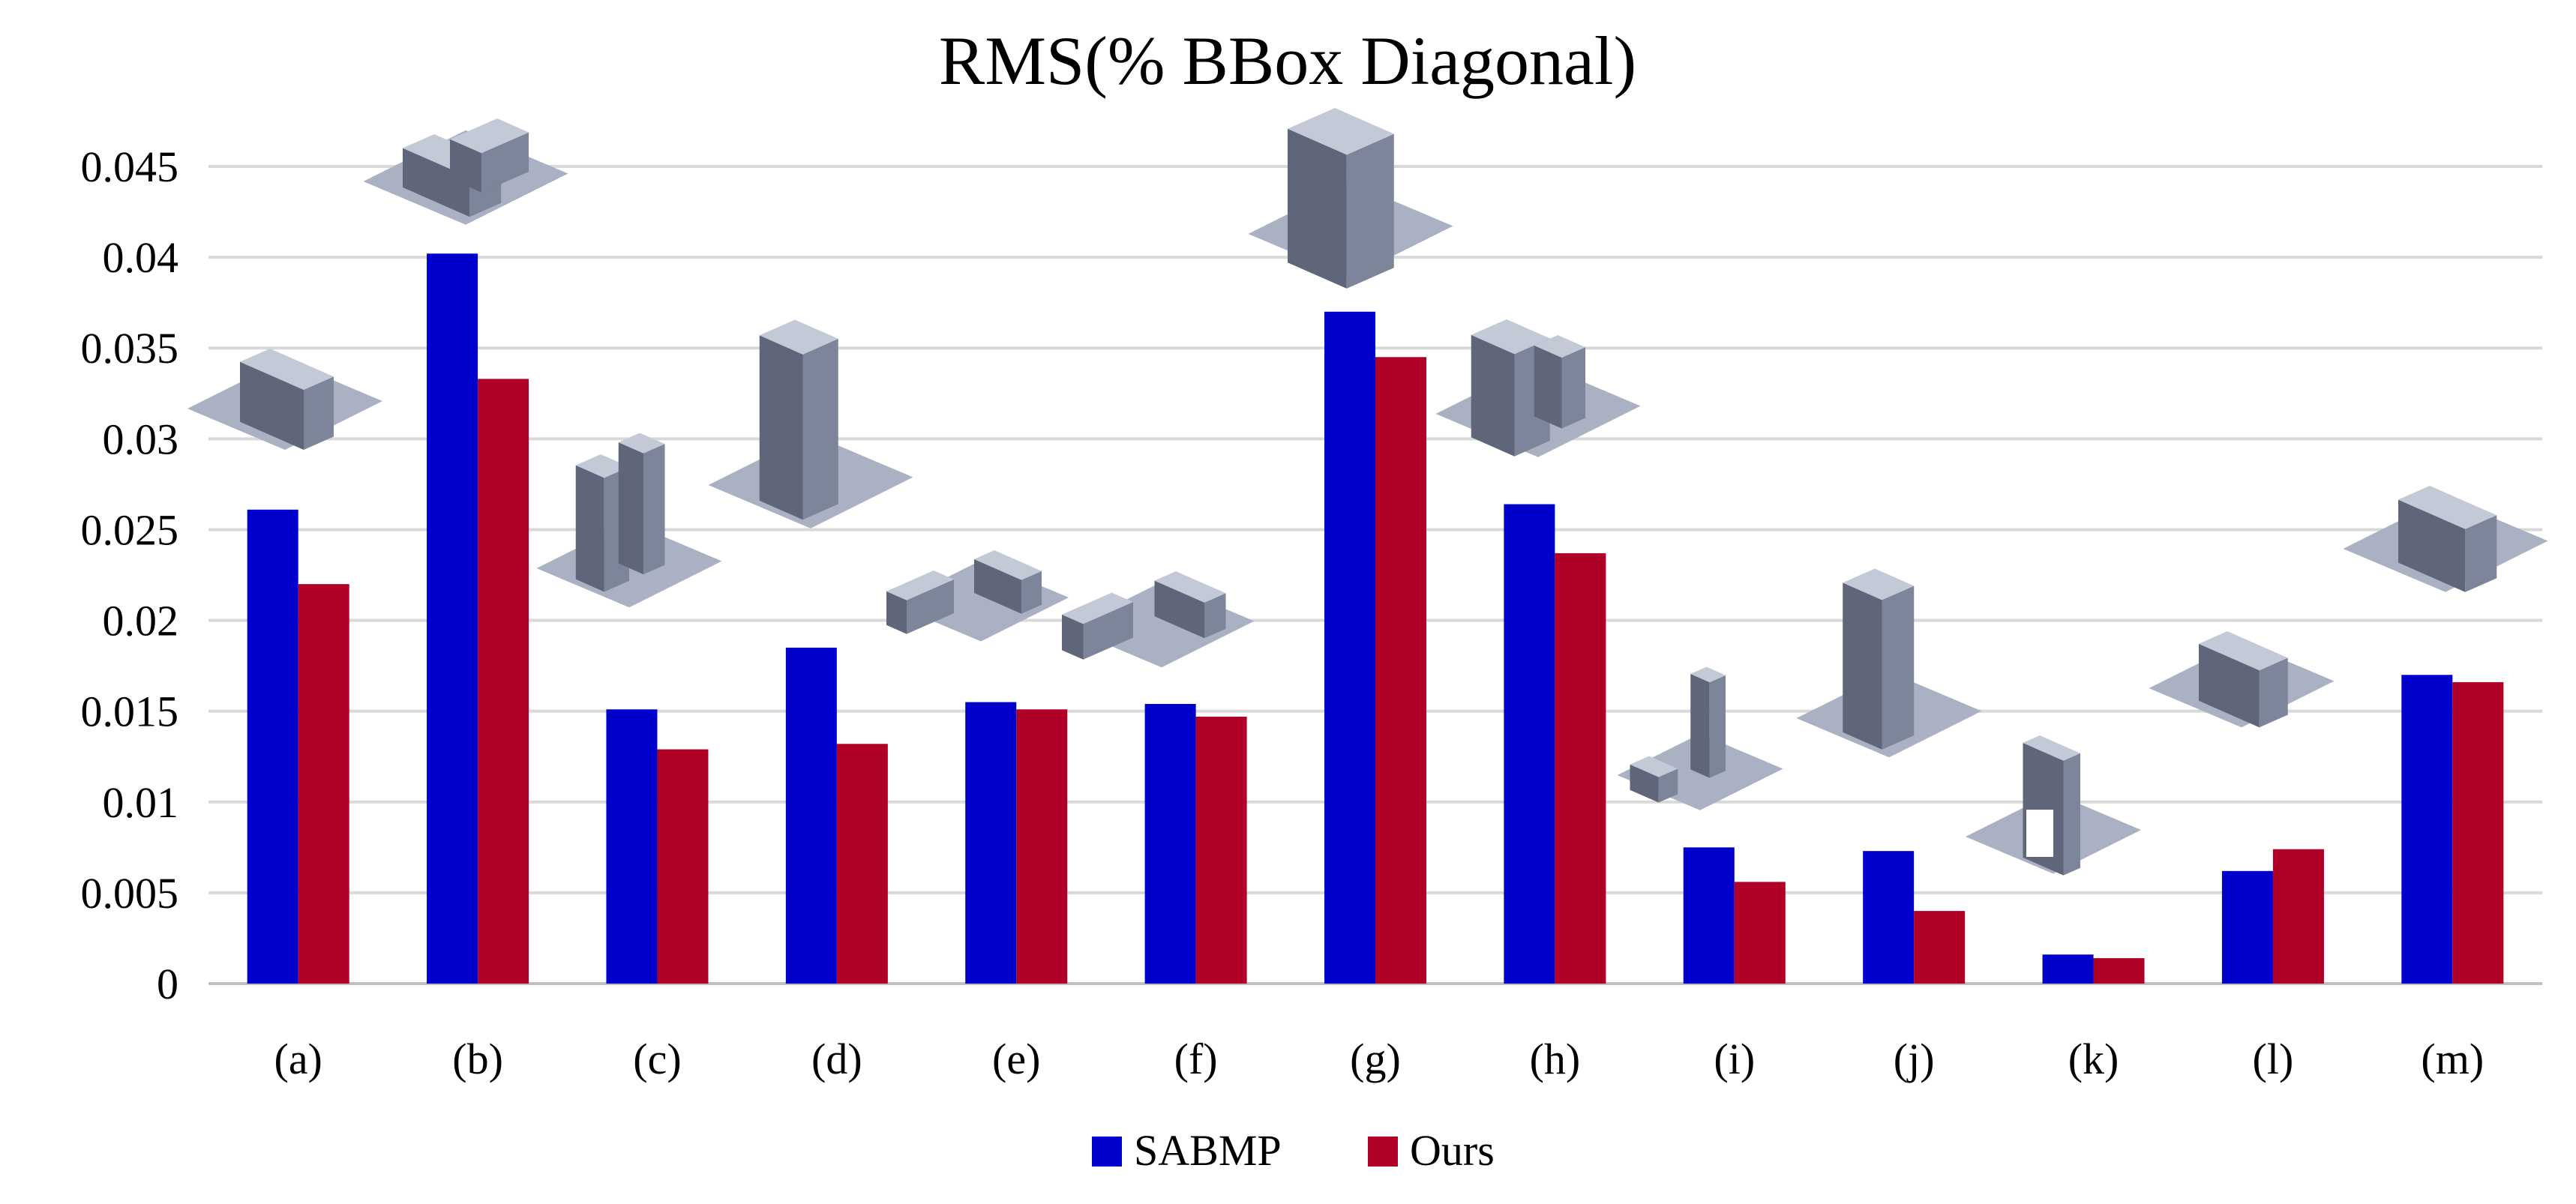 This screenshot has width=2576, height=1204. Describe the element at coordinates (1294, 1150) in the screenshot. I see `legend: SABMP Ours` at that location.